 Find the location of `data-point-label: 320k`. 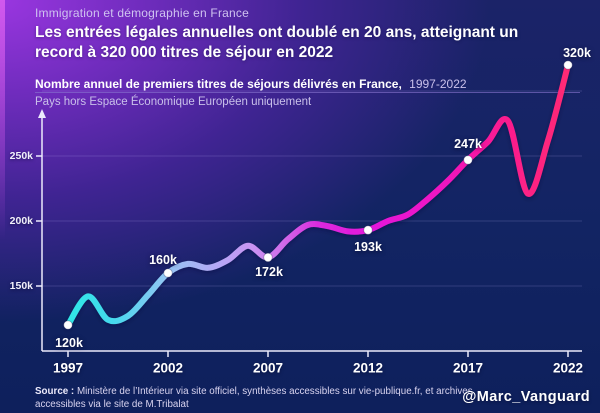

data-point-label: 320k is located at coordinates (577, 53).